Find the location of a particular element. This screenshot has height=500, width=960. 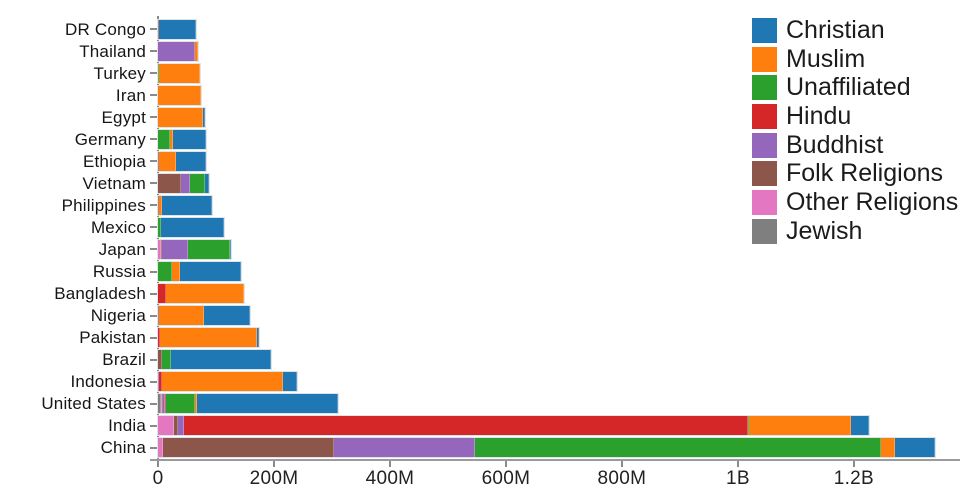

y-axis-label: India is located at coordinates (127, 426).